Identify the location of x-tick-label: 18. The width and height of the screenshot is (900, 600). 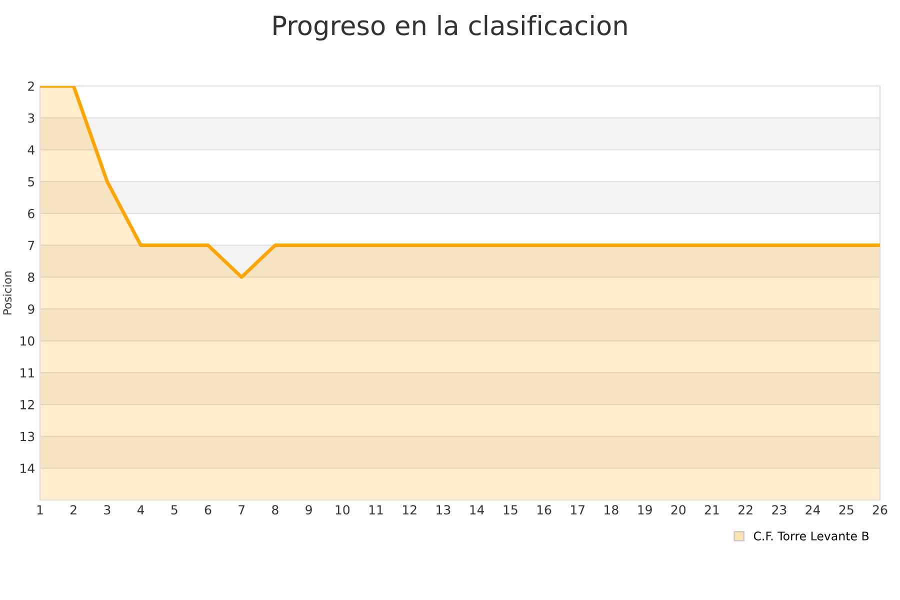
(611, 510).